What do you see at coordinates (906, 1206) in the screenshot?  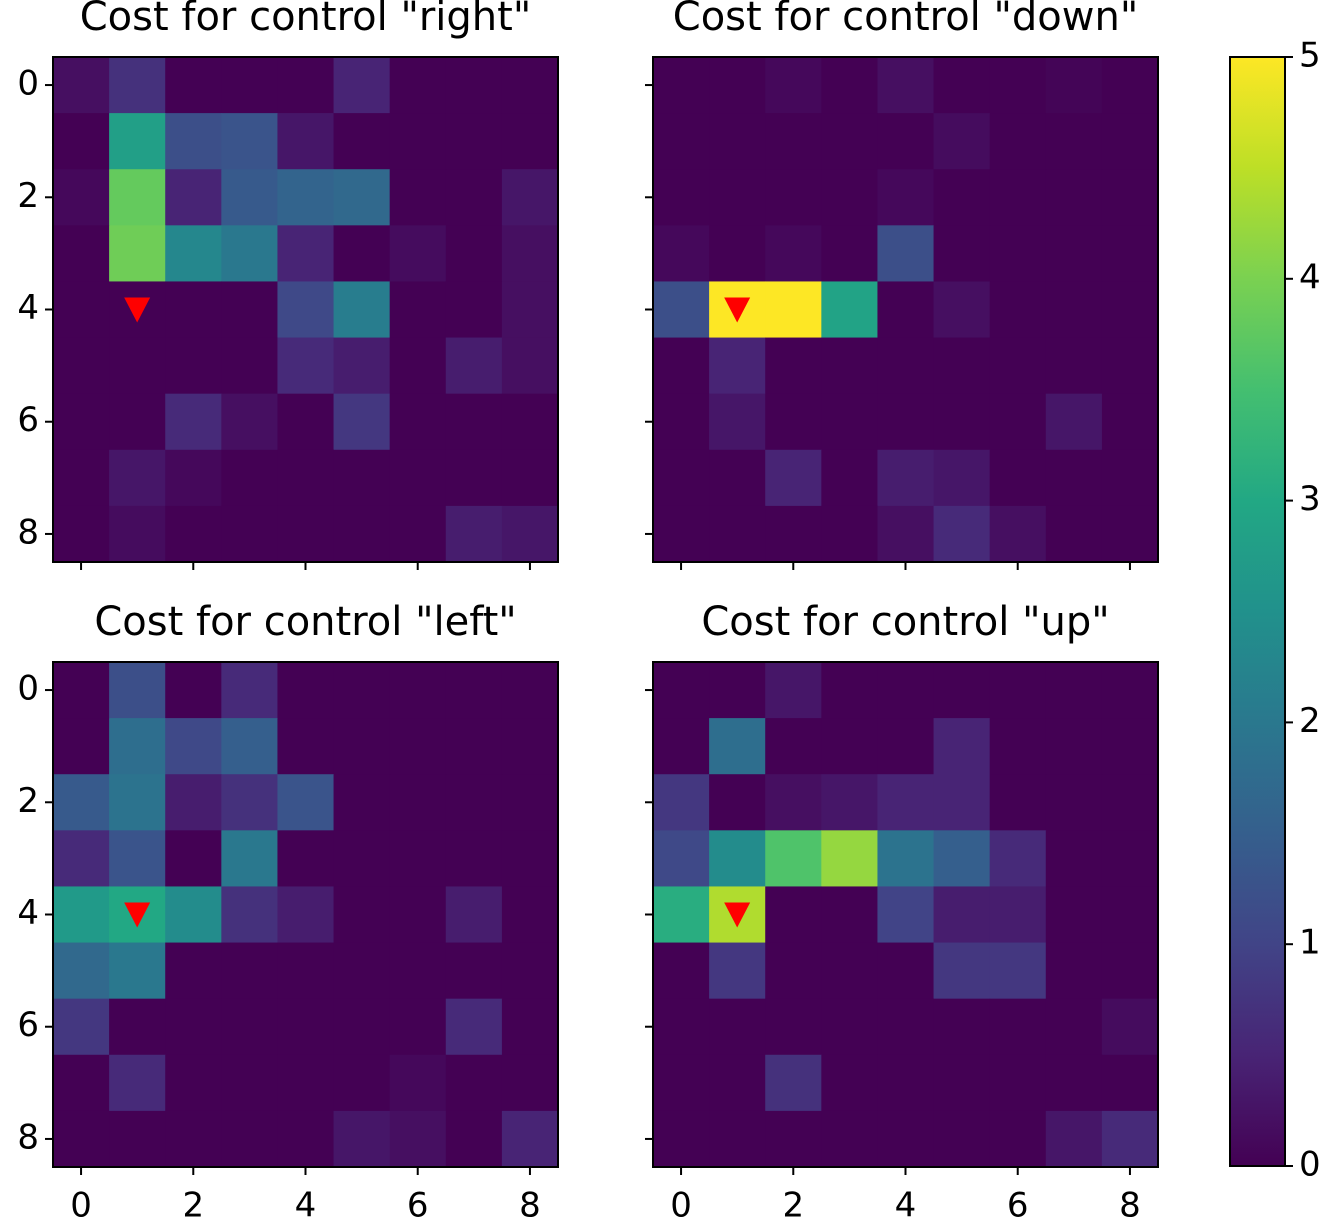 I see `x-tick-label: 4` at bounding box center [906, 1206].